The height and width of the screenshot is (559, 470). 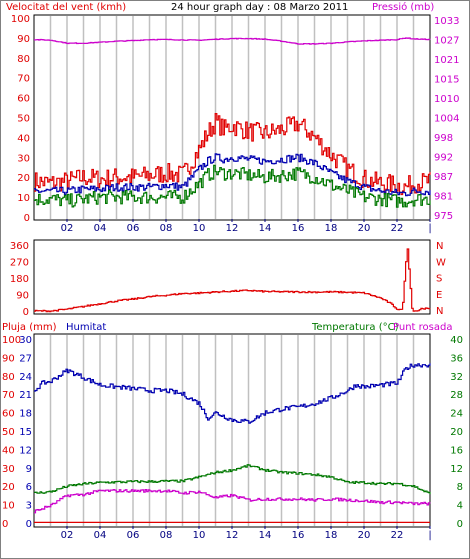 I want to click on right-tick-label: 8, so click(x=460, y=487).